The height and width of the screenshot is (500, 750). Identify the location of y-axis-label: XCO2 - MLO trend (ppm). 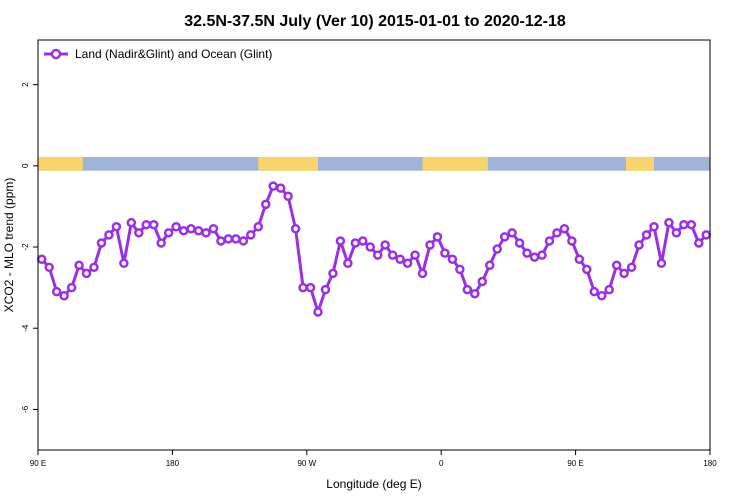
(9, 245).